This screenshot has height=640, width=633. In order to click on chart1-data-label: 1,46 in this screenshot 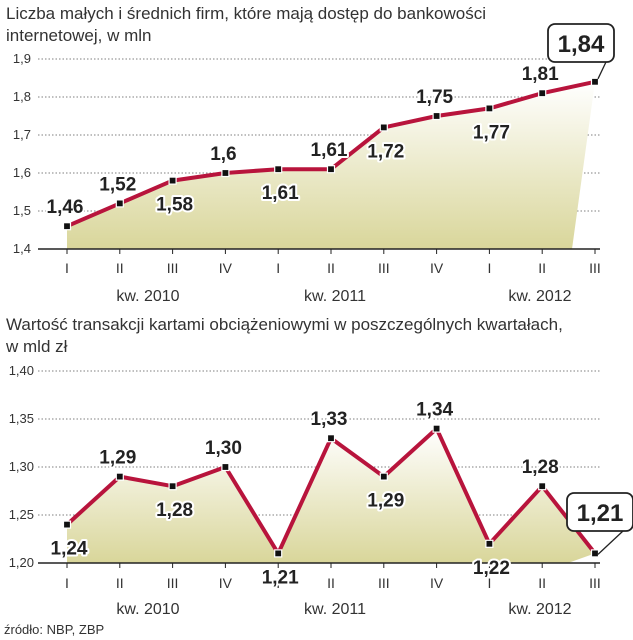, I will do `click(65, 207)`.